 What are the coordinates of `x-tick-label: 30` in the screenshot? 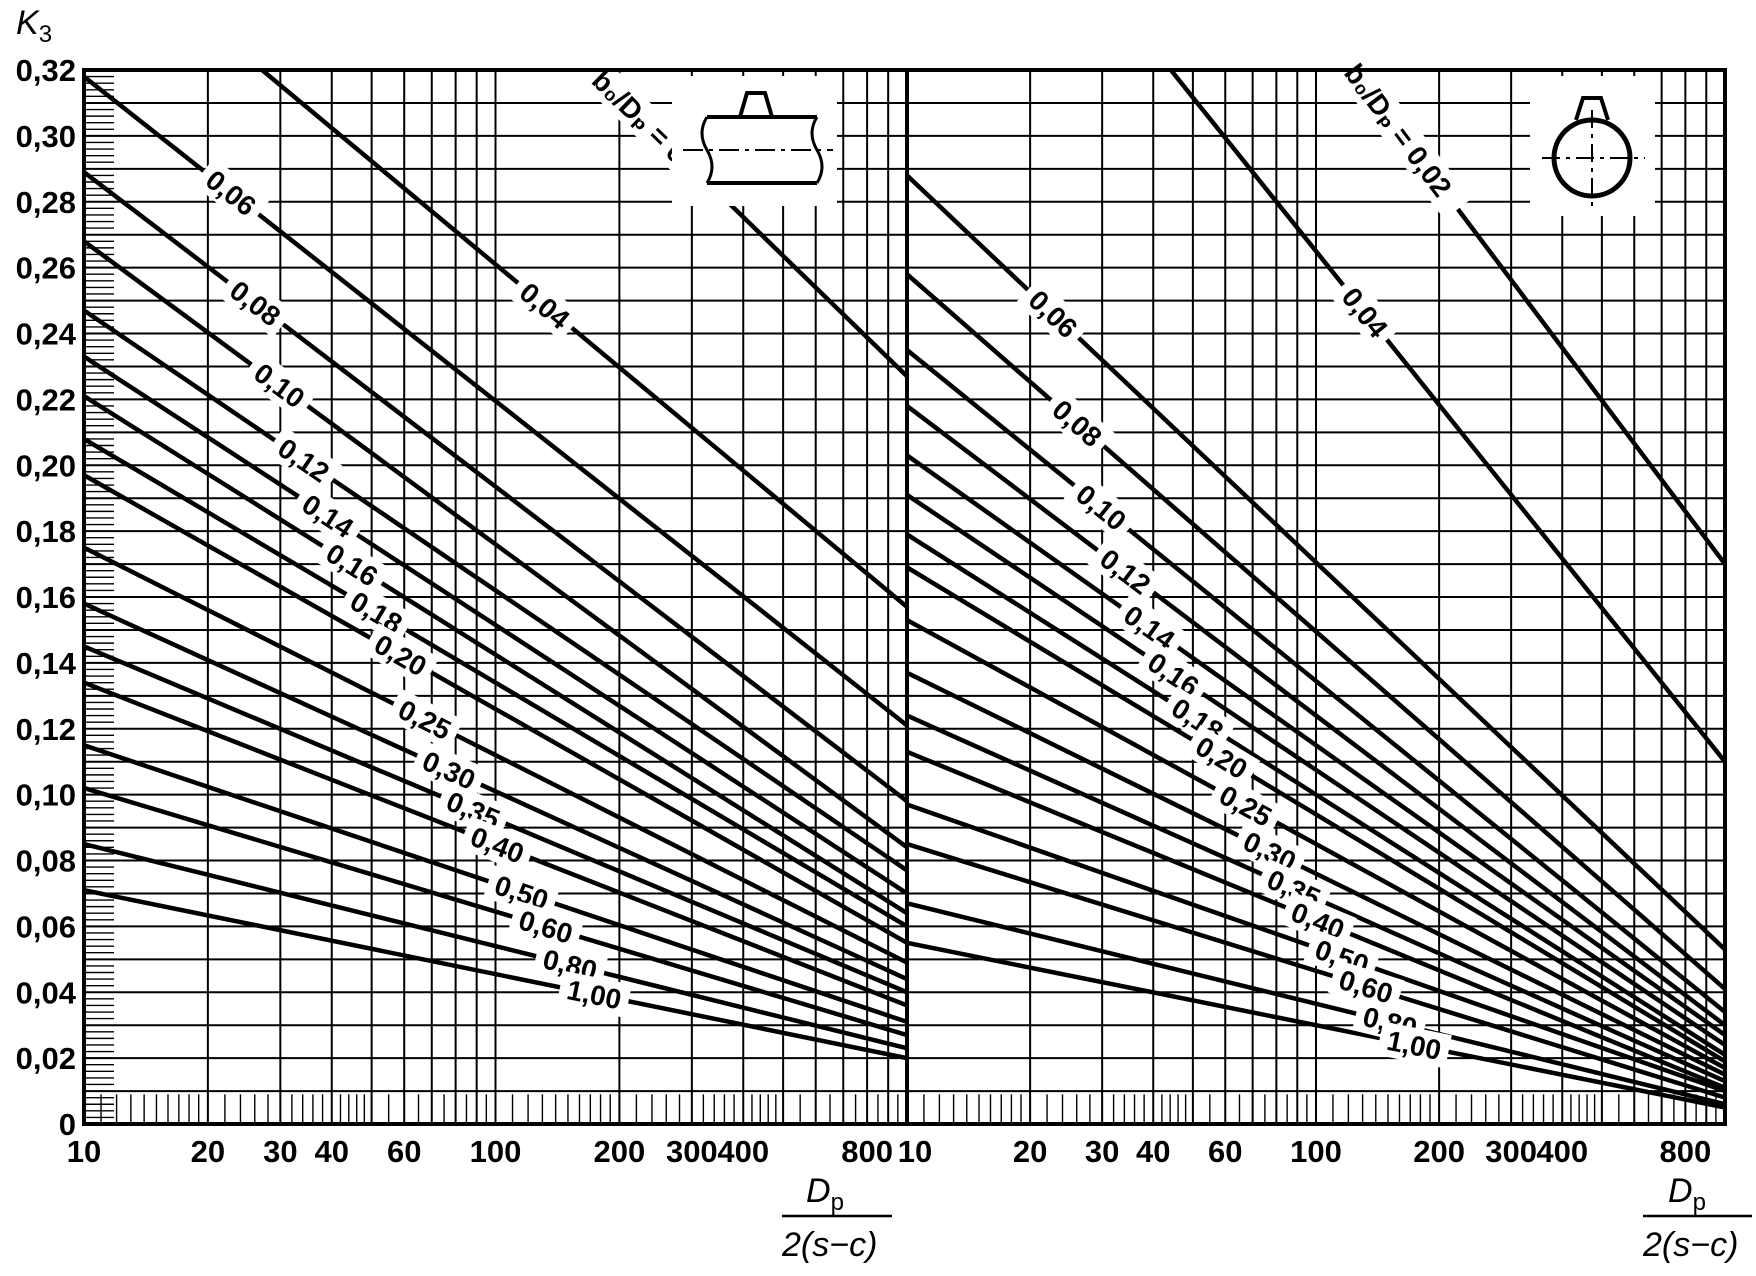 It's located at (1102, 1151).